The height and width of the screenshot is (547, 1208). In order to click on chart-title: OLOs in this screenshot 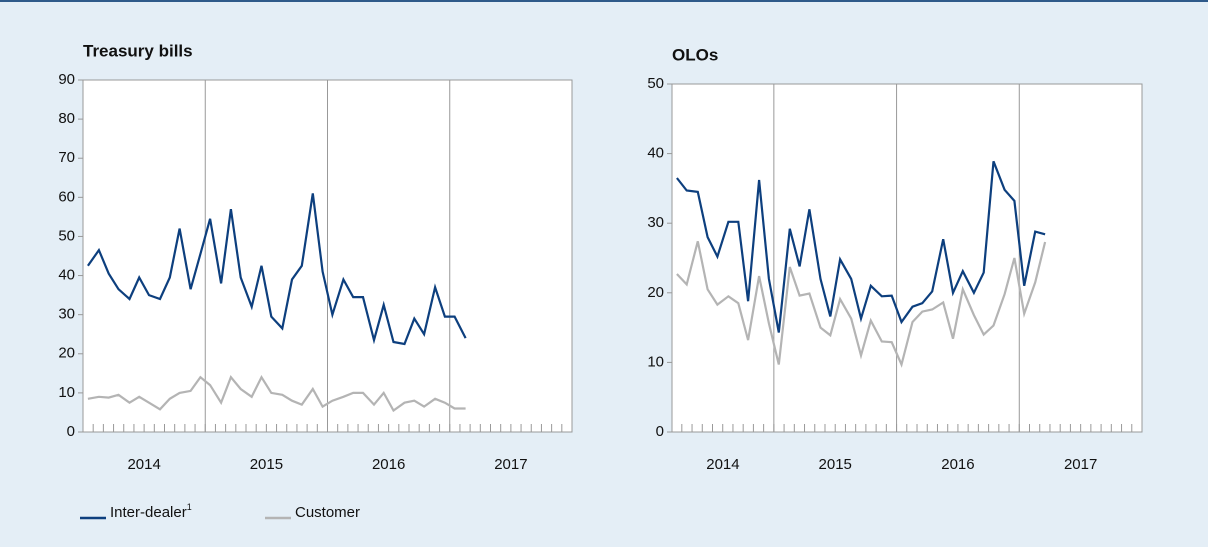, I will do `click(695, 54)`.